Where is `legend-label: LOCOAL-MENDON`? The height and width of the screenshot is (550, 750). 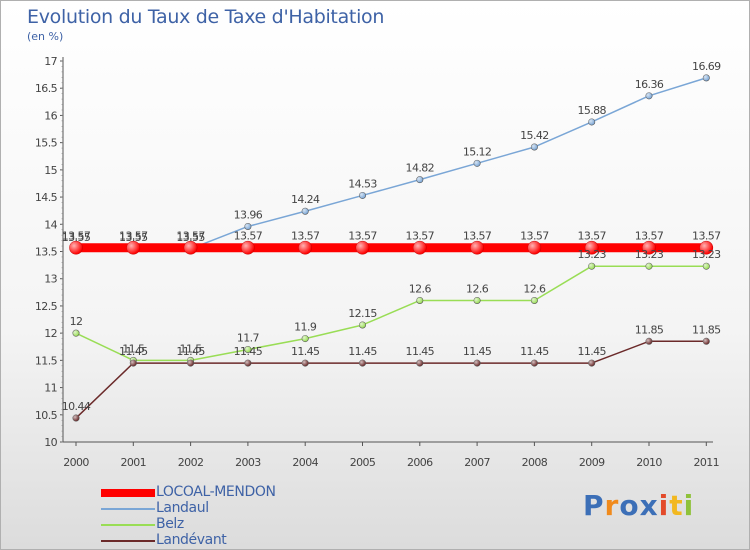
legend-label: LOCOAL-MENDON is located at coordinates (216, 492).